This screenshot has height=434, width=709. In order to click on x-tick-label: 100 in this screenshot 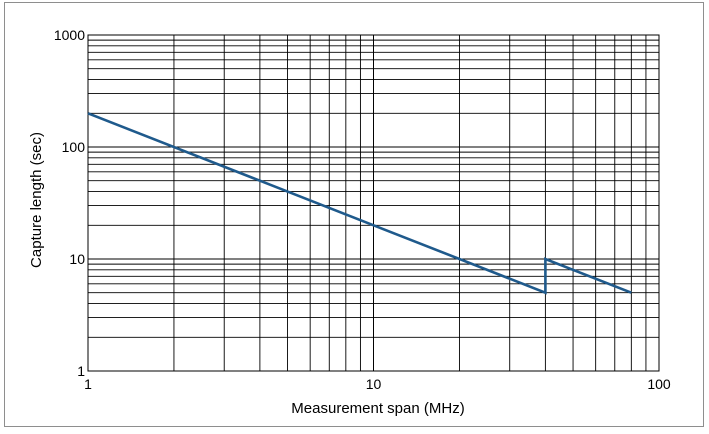, I will do `click(659, 384)`.